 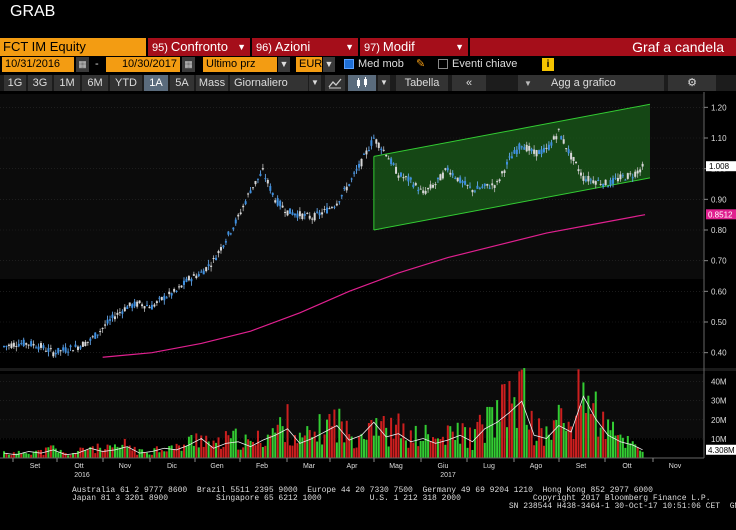 What do you see at coordinates (422, 83) in the screenshot?
I see `table-button: Tabella` at bounding box center [422, 83].